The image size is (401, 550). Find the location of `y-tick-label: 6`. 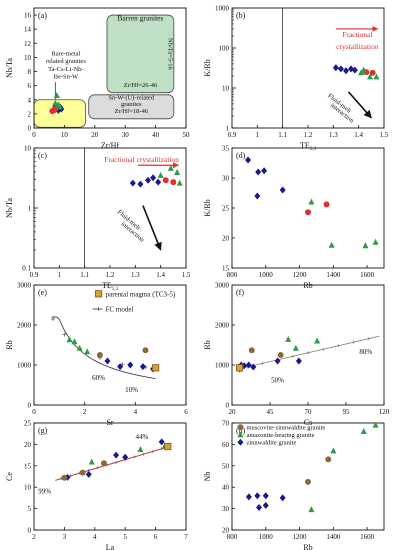

y-tick-label: 6 is located at coordinates (30, 86).